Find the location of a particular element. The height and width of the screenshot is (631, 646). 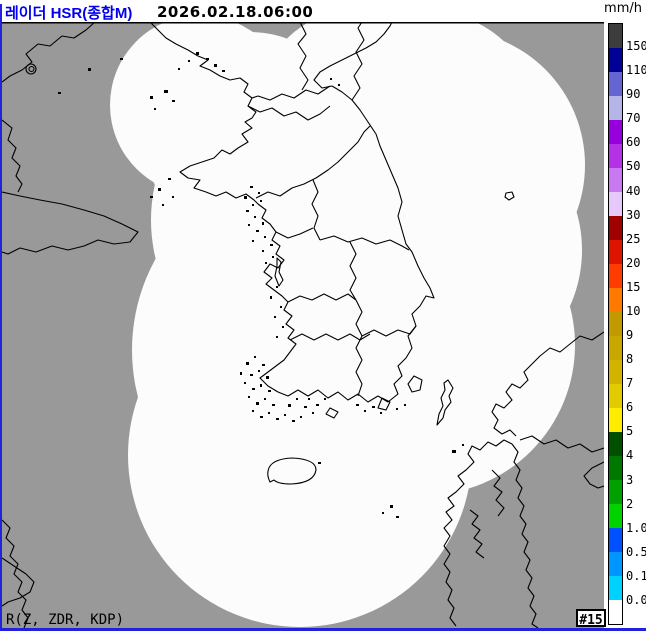

frame-border-left is located at coordinates (1, 317).